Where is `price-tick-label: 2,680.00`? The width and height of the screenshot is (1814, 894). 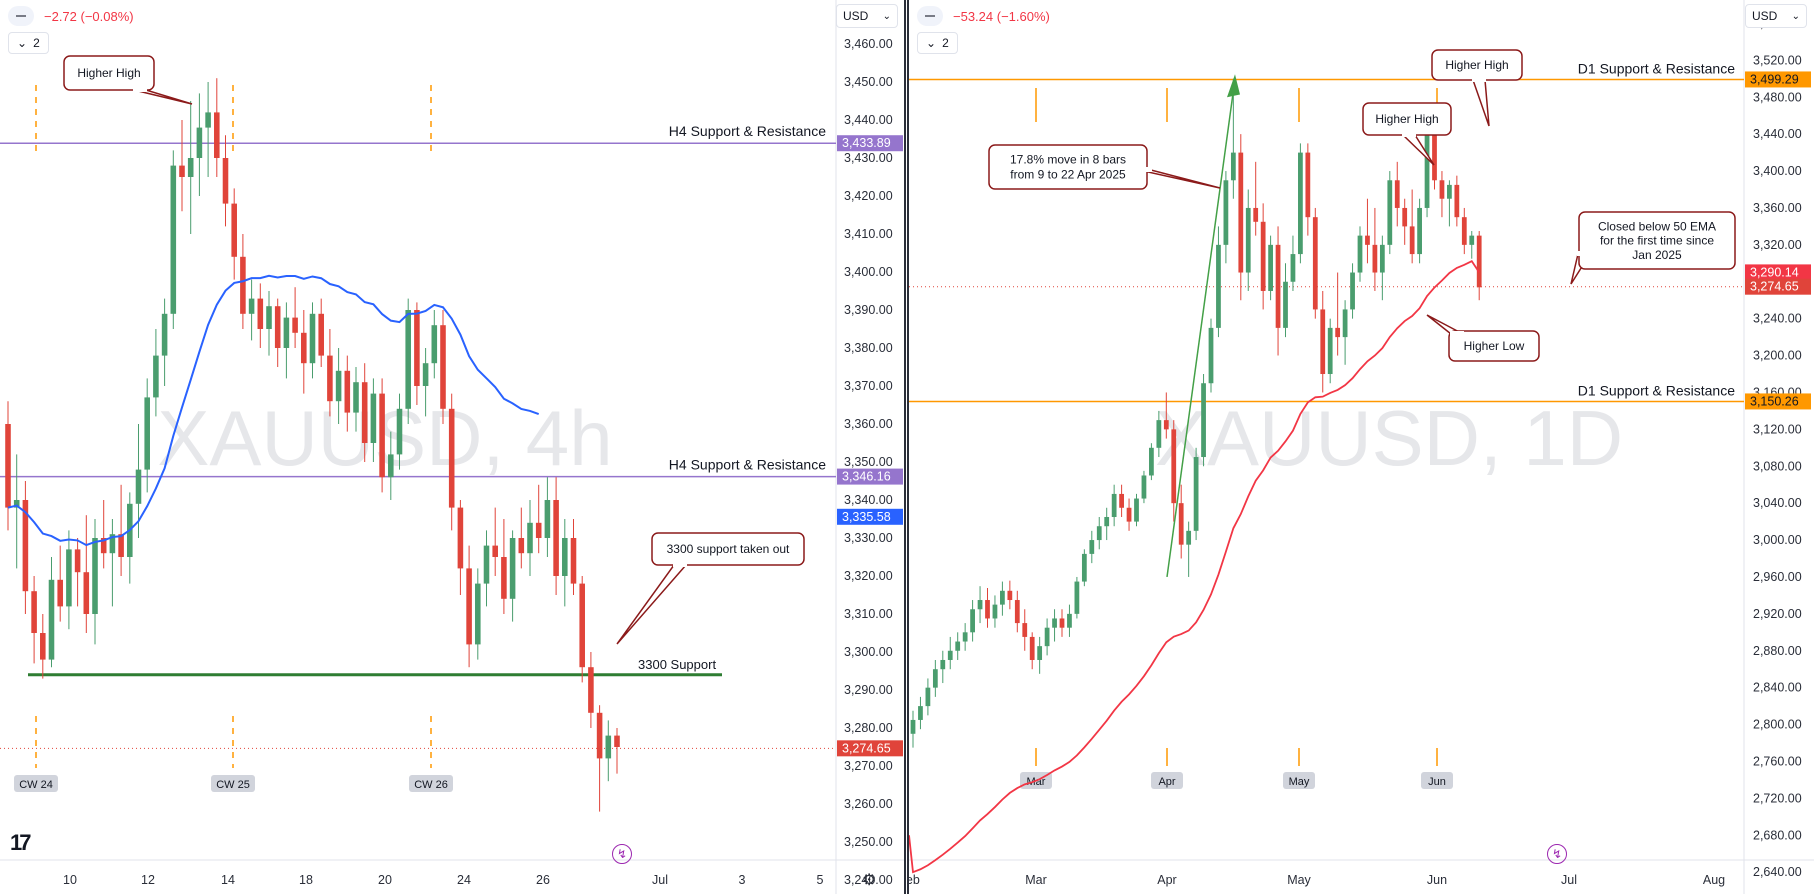 price-tick-label: 2,680.00 is located at coordinates (1777, 835).